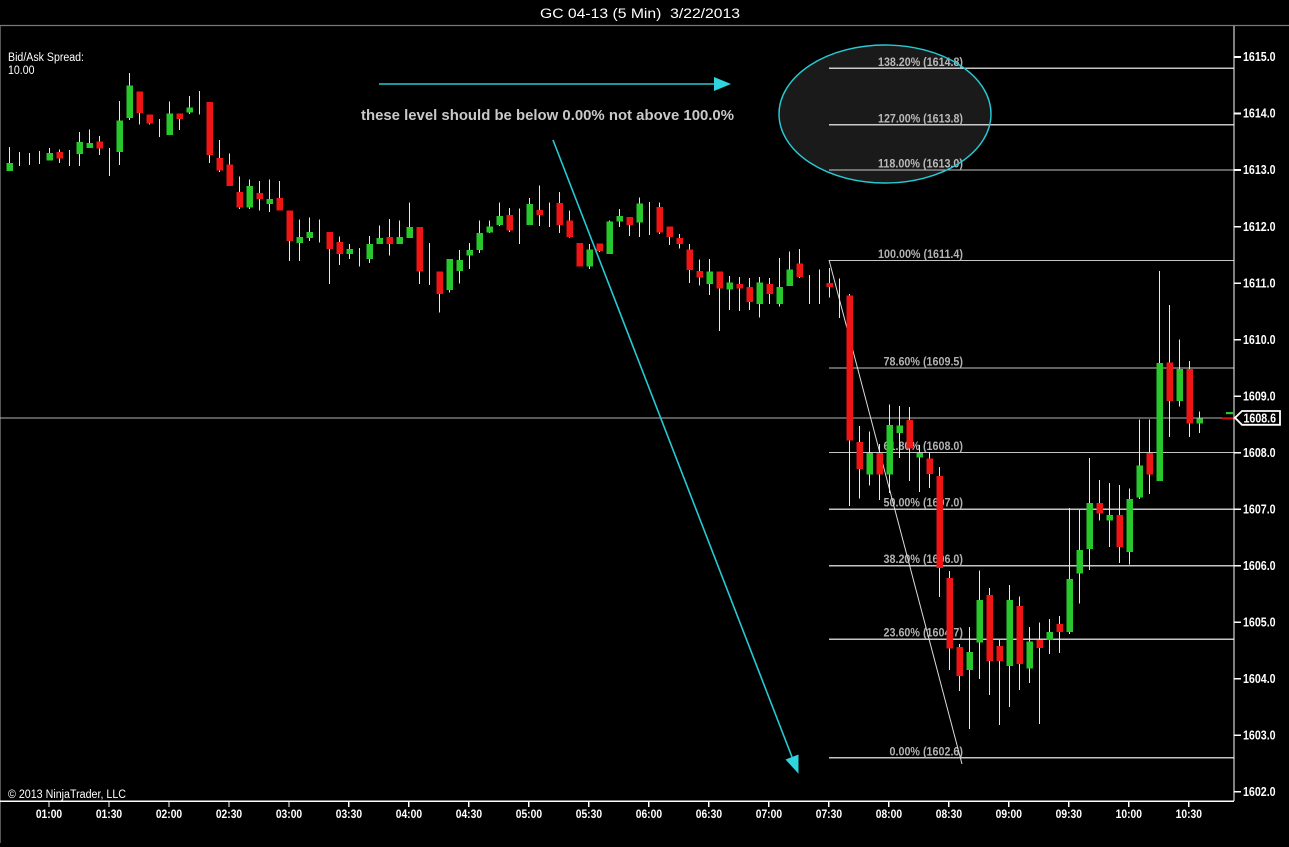 The image size is (1289, 847). What do you see at coordinates (649, 815) in the screenshot?
I see `svg-text: 06:00` at bounding box center [649, 815].